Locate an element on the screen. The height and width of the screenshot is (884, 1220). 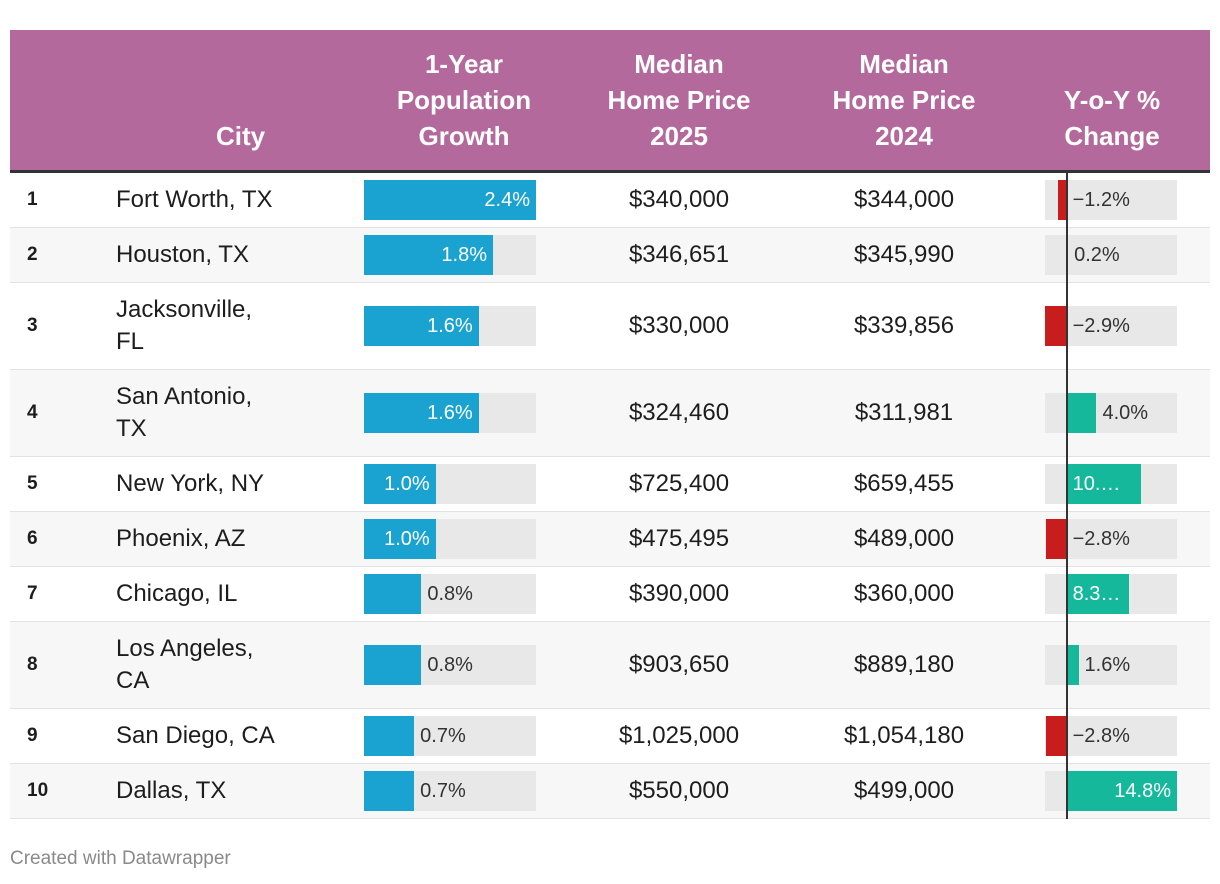
bar-label: 1.6% is located at coordinates (1107, 665).